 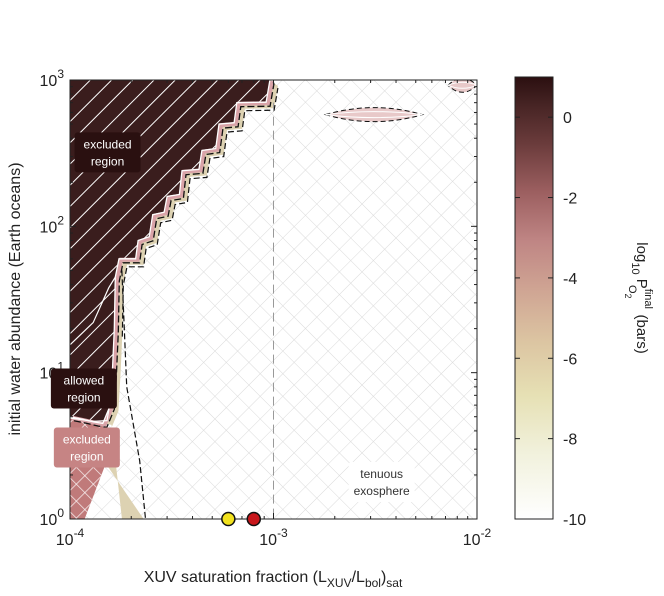 I want to click on annotation-text-2-1: region, so click(x=86, y=457).